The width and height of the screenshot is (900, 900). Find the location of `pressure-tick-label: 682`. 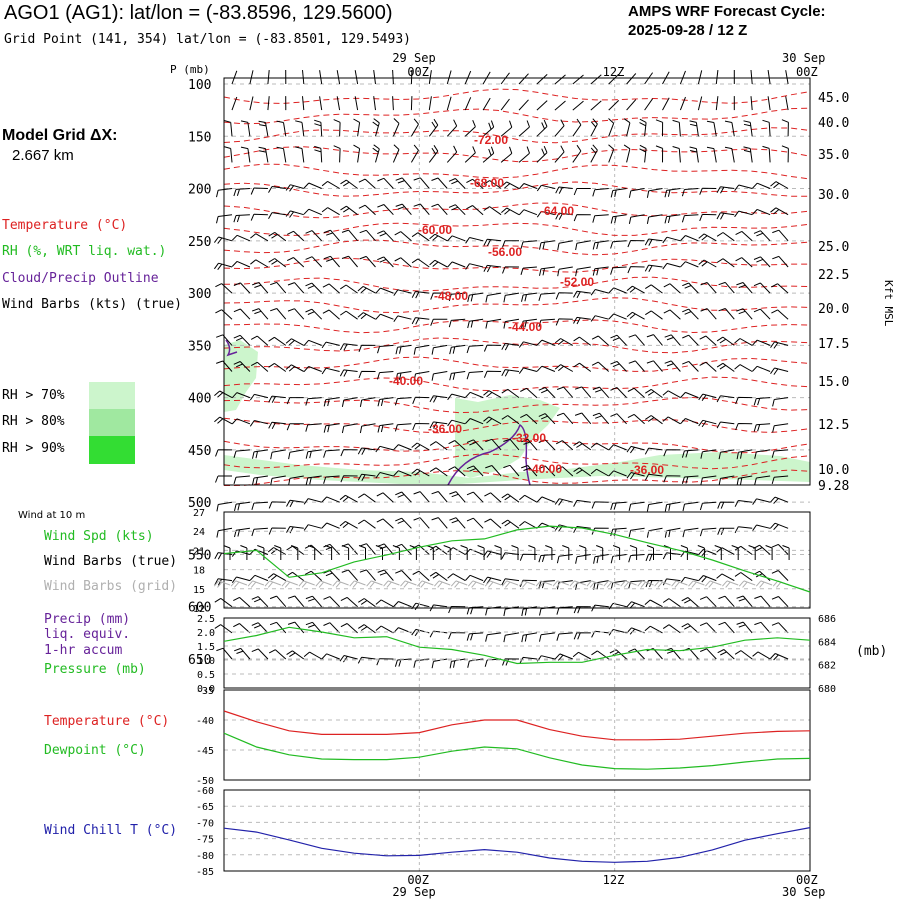

pressure-tick-label: 682 is located at coordinates (827, 666).